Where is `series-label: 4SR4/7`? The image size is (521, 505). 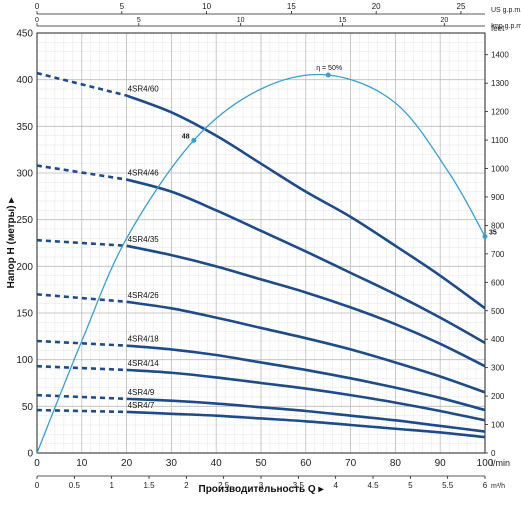
series-label: 4SR4/7 is located at coordinates (141, 405).